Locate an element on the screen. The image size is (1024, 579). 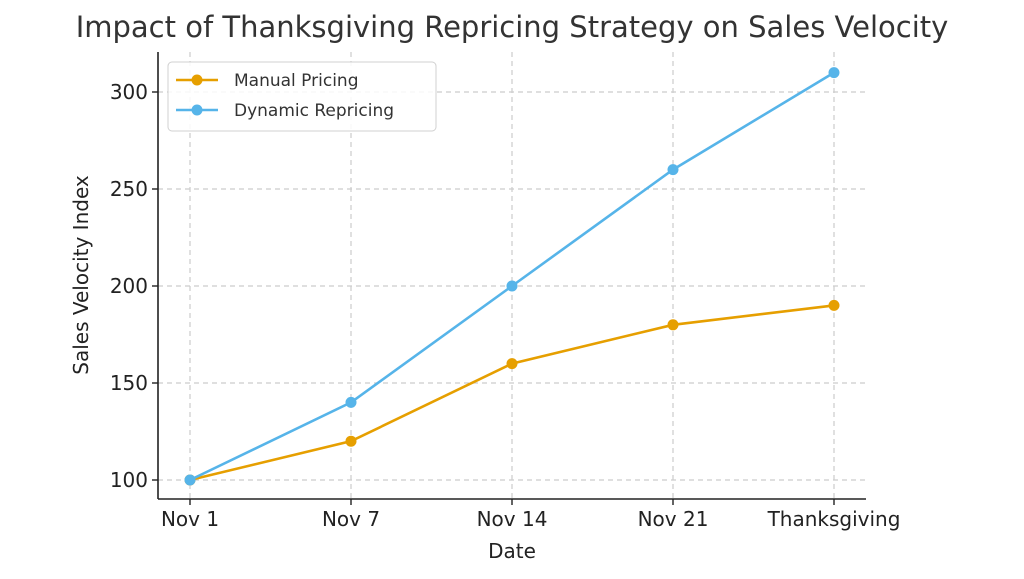
y-axis-label: Sales Velocity Index is located at coordinates (81, 275).